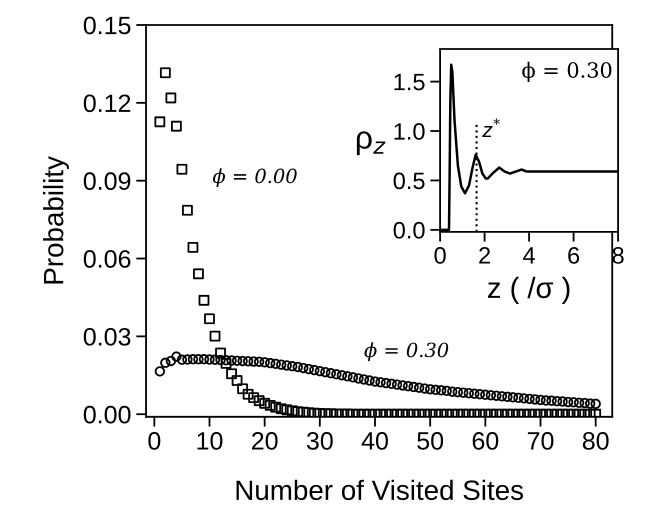 This screenshot has width=652, height=521. Describe the element at coordinates (409, 131) in the screenshot. I see `y-tick-label: 1.0` at that location.